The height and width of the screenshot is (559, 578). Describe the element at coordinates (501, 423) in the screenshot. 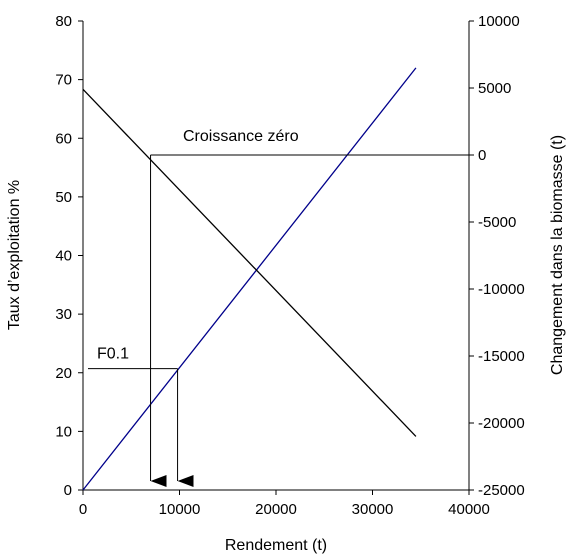

I see `y-right-tick-label: -20000` at that location.